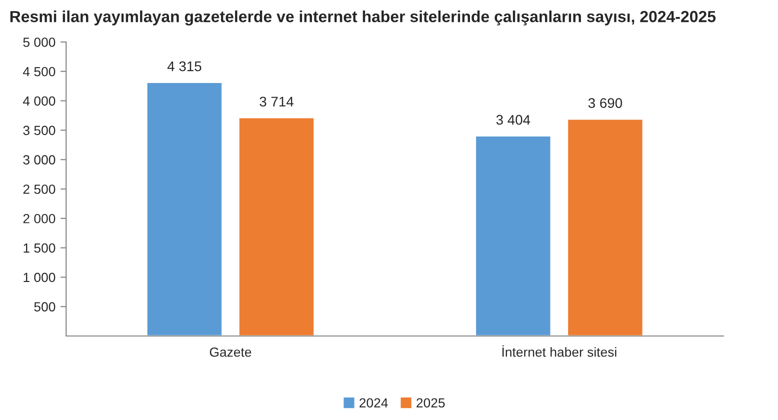 This screenshot has width=778, height=420. Describe the element at coordinates (39, 189) in the screenshot. I see `y-tick-label: 2 500` at that location.